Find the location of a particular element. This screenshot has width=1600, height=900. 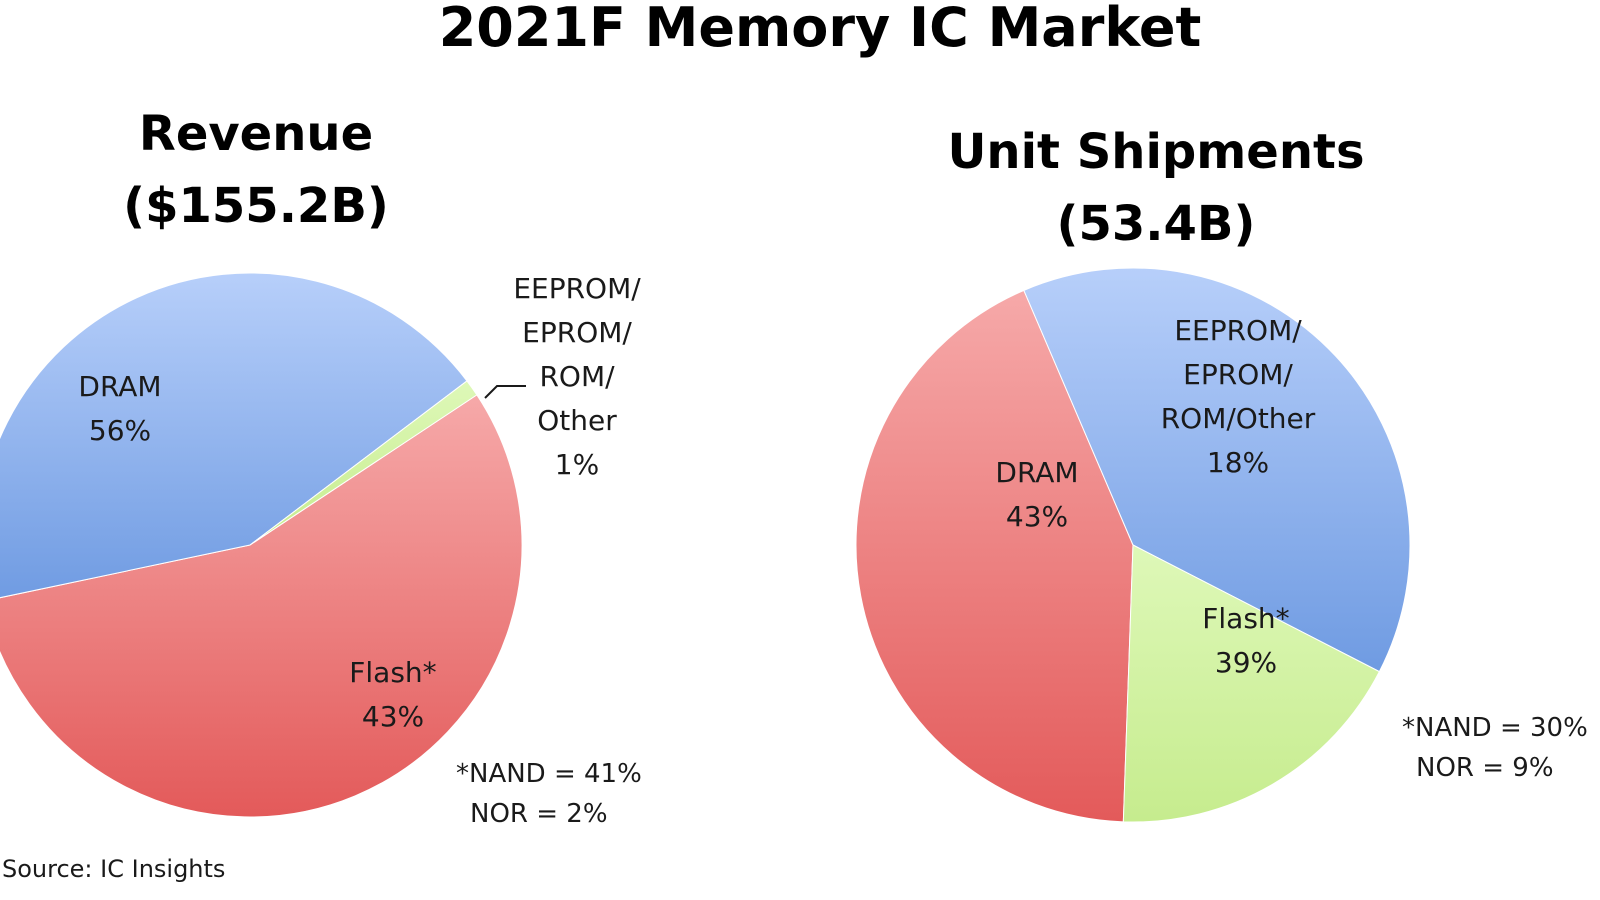

chart-1-leader-line is located at coordinates (505, 392).